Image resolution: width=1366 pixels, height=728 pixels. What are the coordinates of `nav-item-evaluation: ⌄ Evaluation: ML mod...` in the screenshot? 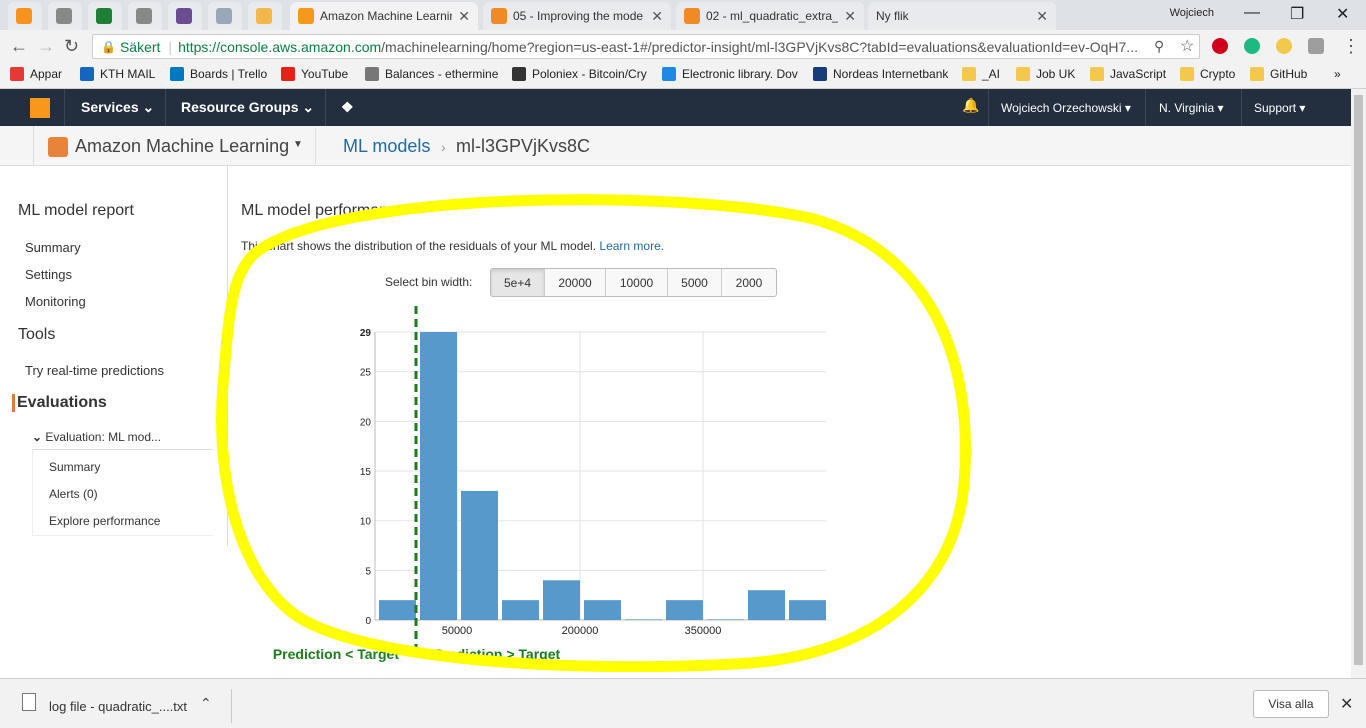 It's located at (96, 437).